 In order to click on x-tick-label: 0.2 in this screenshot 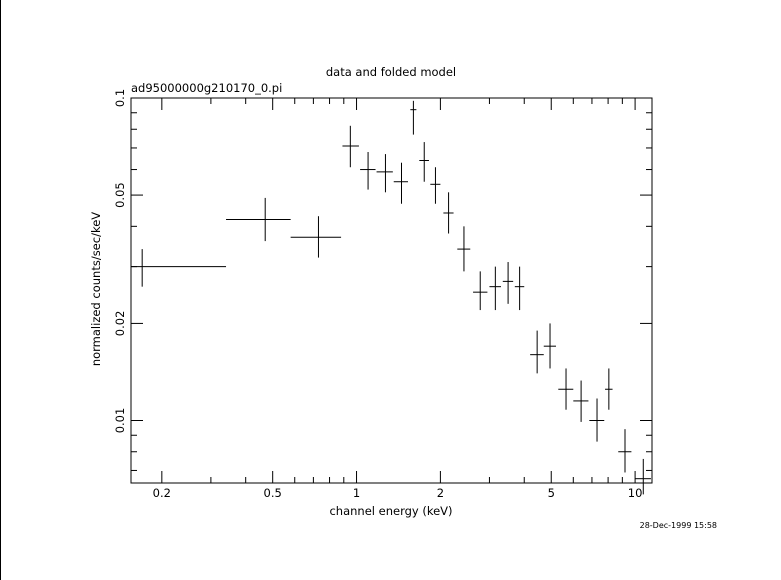, I will do `click(162, 493)`.